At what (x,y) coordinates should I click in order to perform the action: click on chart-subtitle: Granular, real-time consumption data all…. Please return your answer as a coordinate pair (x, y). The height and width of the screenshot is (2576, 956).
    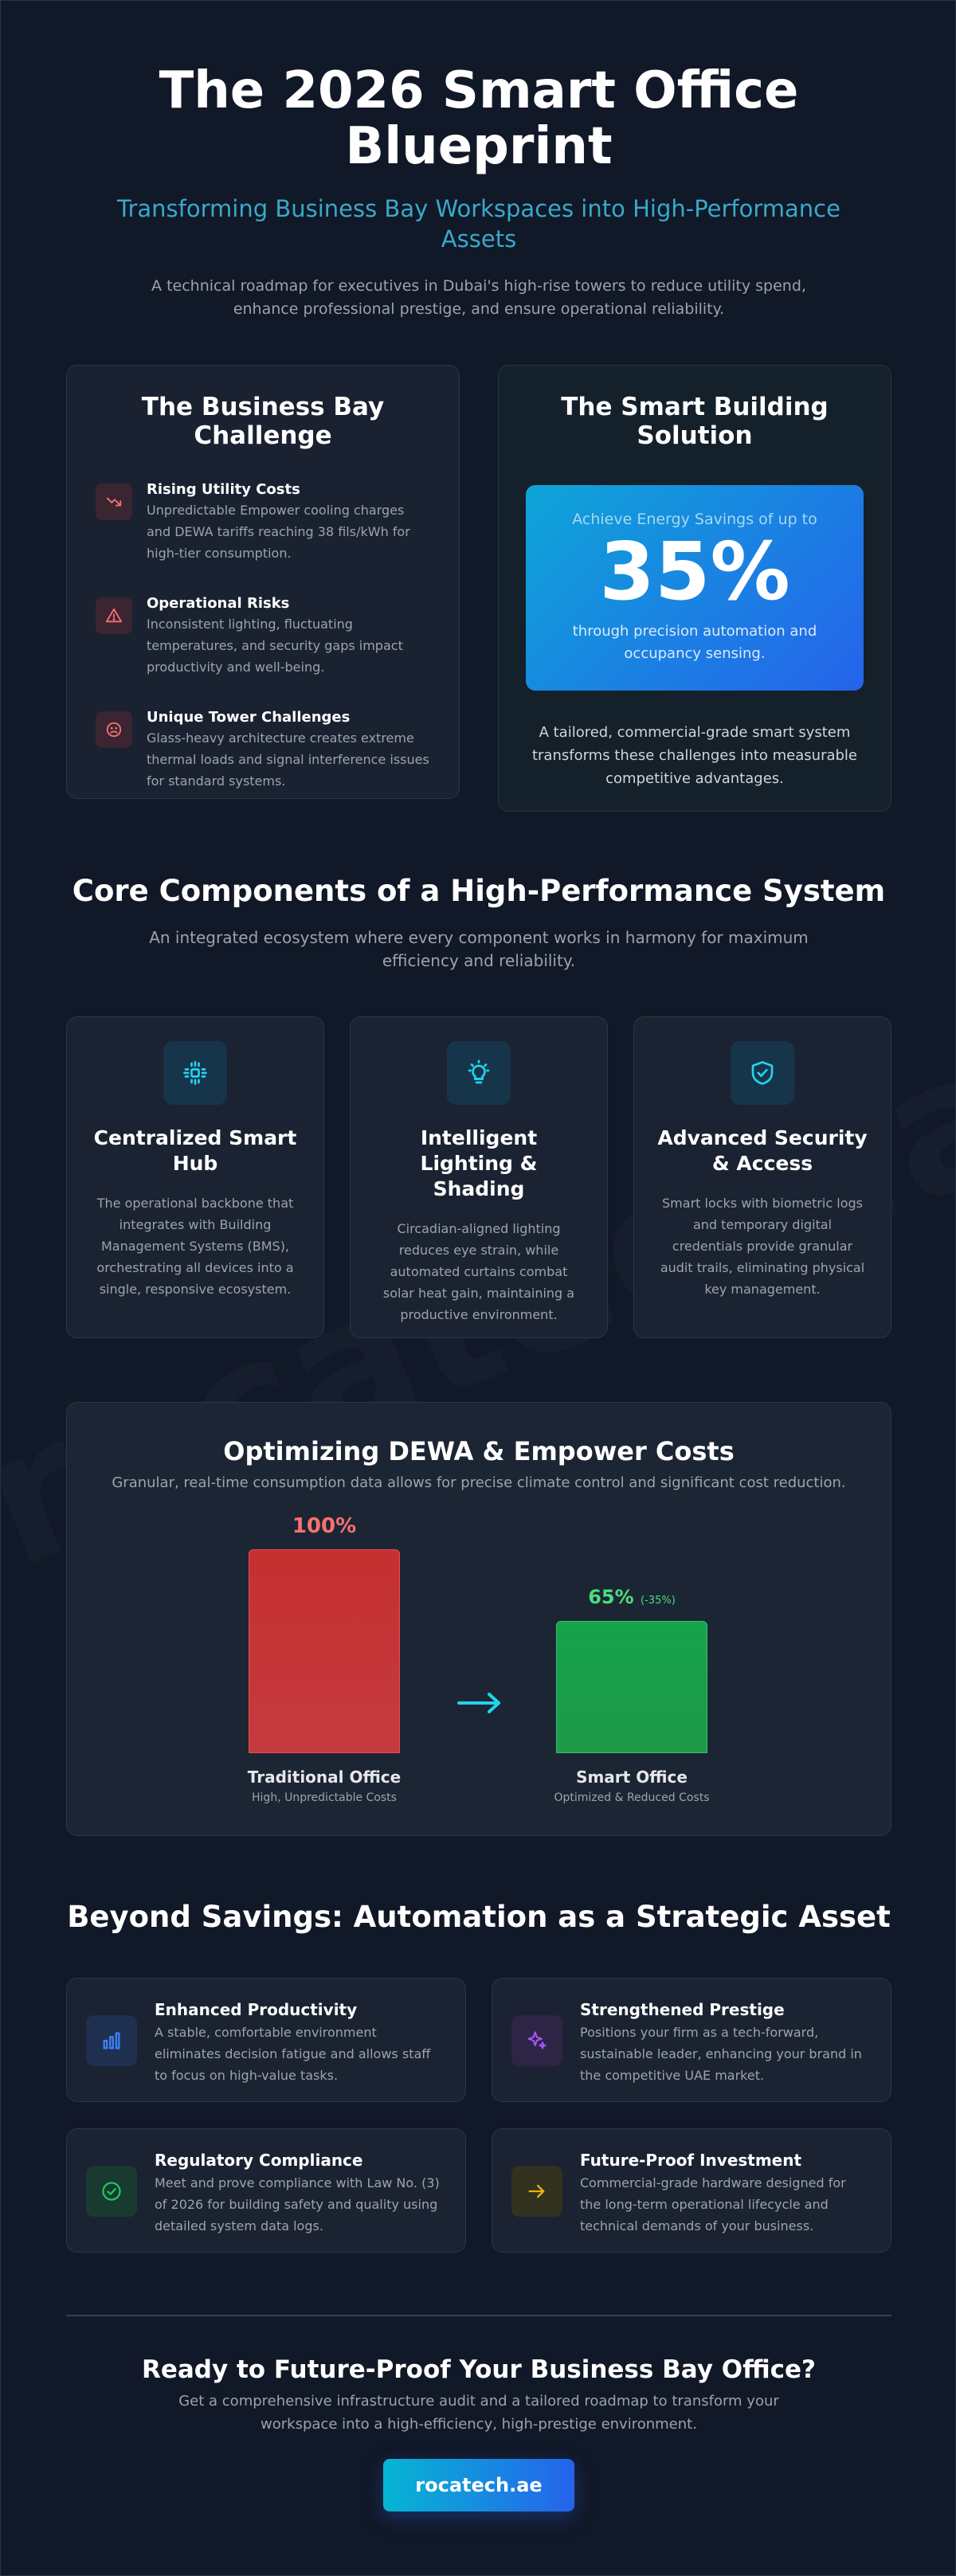
    Looking at the image, I should click on (479, 1482).